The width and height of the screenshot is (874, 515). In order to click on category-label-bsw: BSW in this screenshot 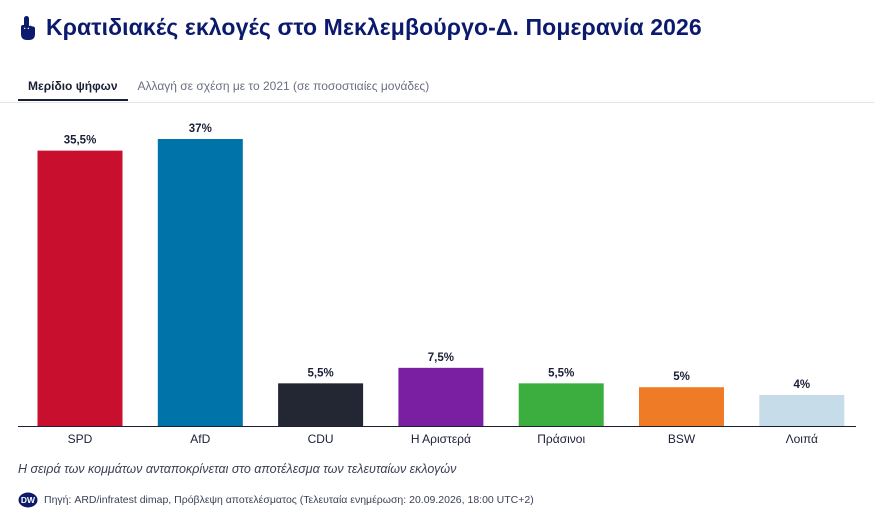, I will do `click(682, 439)`.